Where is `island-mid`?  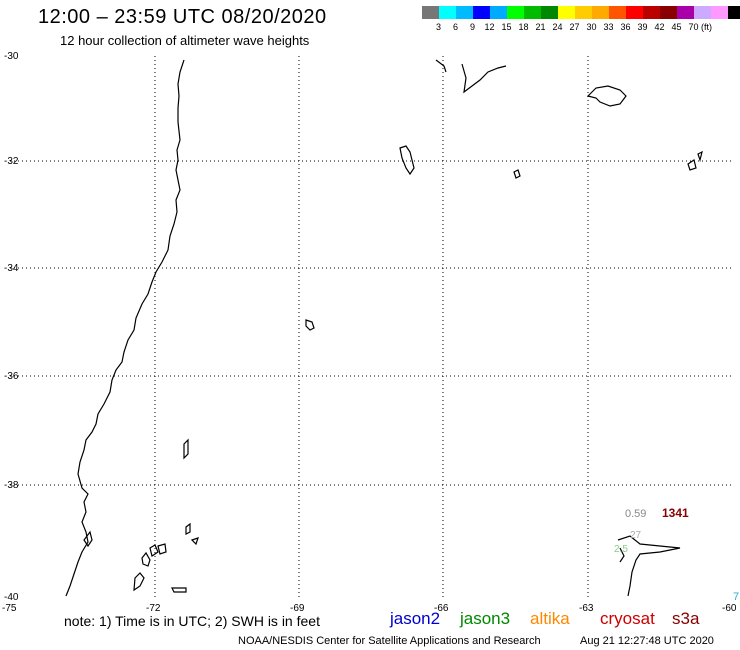 island-mid is located at coordinates (310, 325).